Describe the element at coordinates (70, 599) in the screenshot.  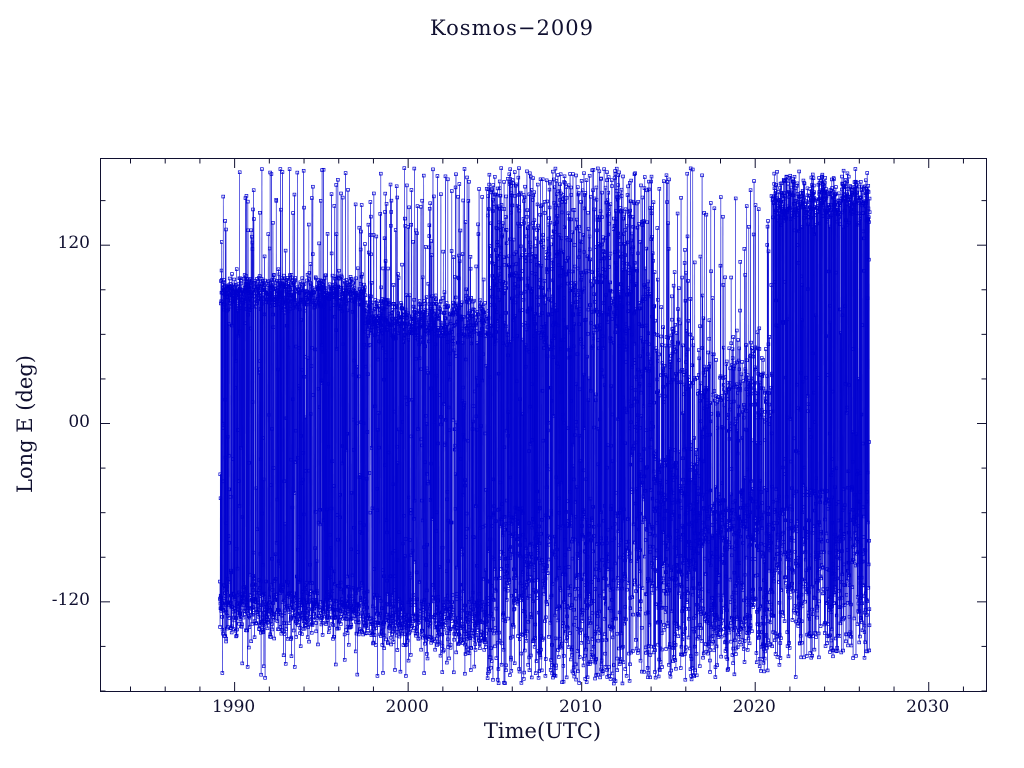
I see `y-tick-label: -120` at that location.